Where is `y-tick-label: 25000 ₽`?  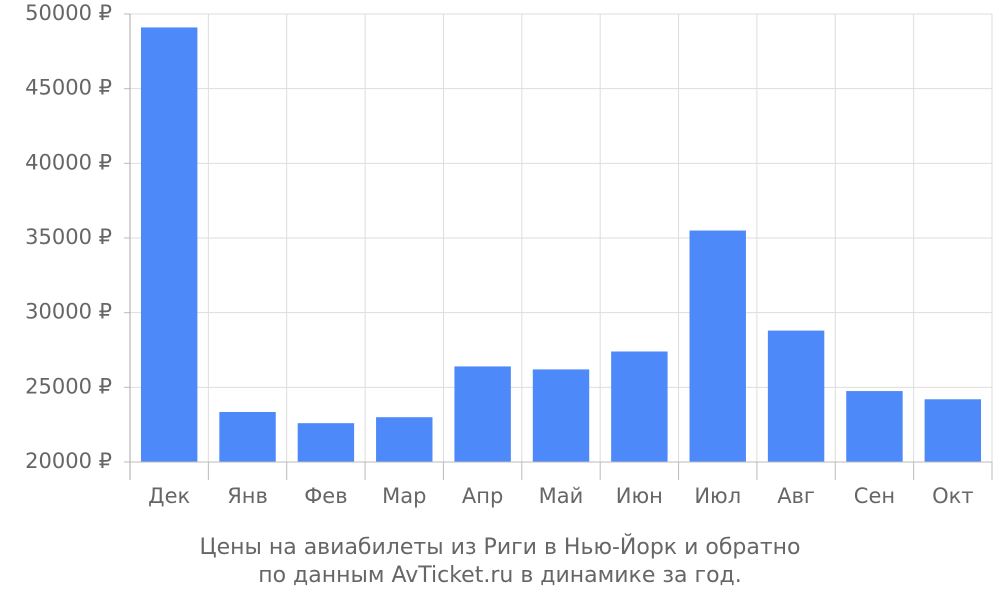
y-tick-label: 25000 ₽ is located at coordinates (68, 386).